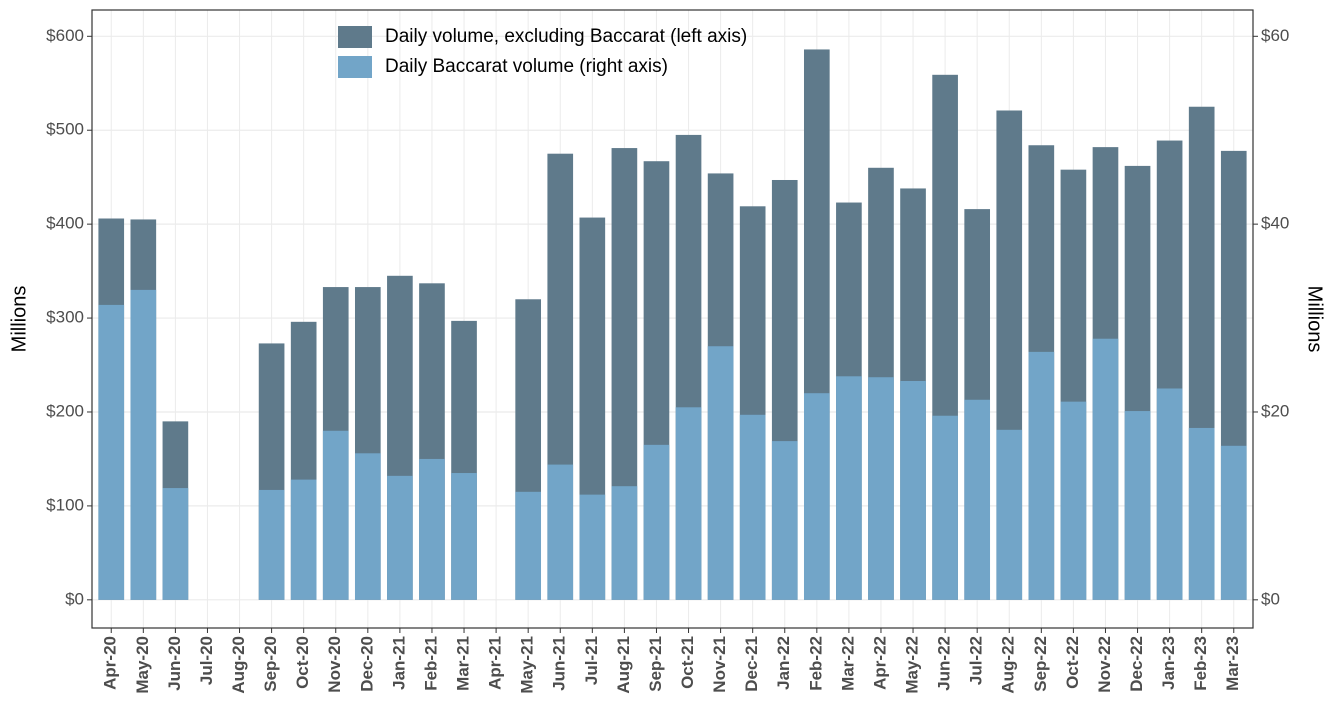 This screenshot has height=713, width=1335. I want to click on y2-tick-label: $60, so click(1275, 35).